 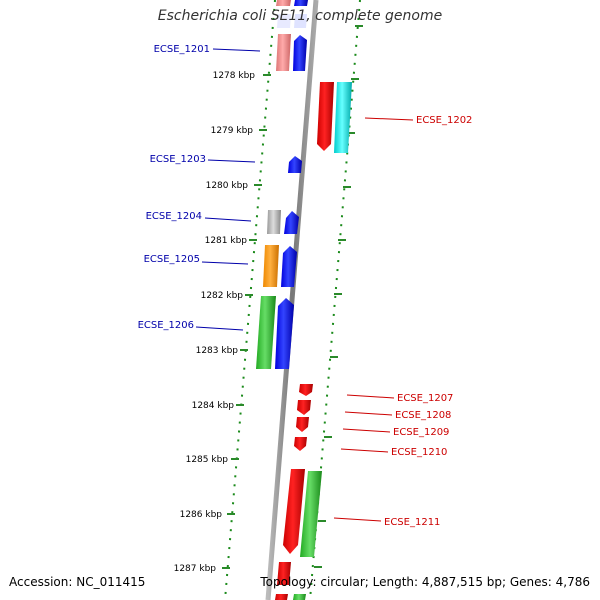 What do you see at coordinates (412, 522) in the screenshot?
I see `gene-label-ecse-1211: ECSE_1211` at bounding box center [412, 522].